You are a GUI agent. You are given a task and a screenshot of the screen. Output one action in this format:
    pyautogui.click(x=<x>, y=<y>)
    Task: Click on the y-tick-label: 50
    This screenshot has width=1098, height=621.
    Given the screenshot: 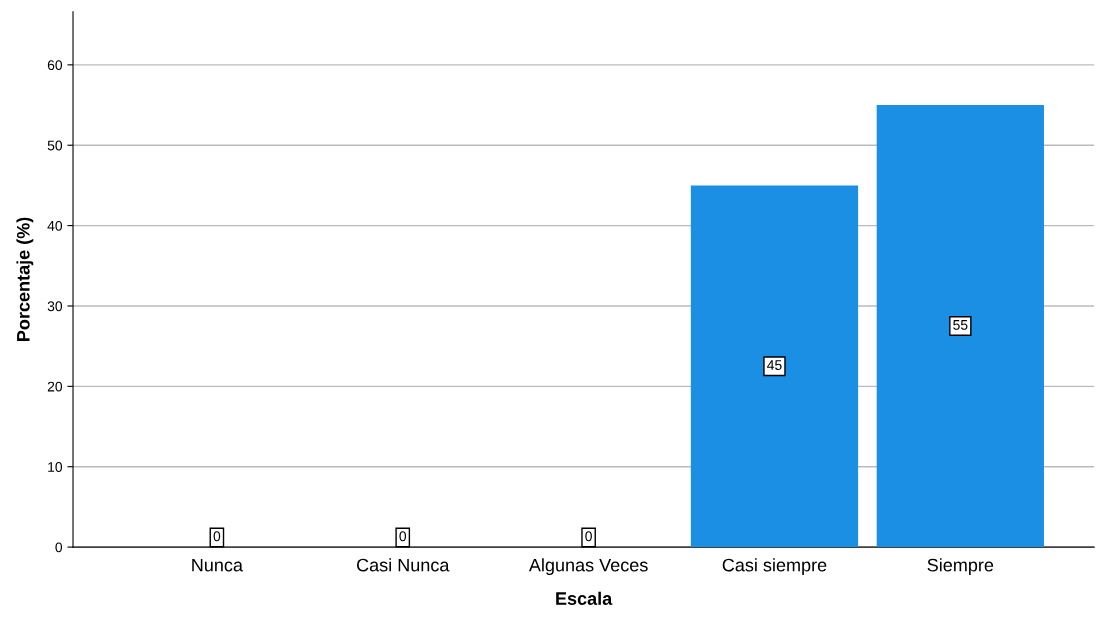 What is the action you would take?
    pyautogui.click(x=55, y=145)
    